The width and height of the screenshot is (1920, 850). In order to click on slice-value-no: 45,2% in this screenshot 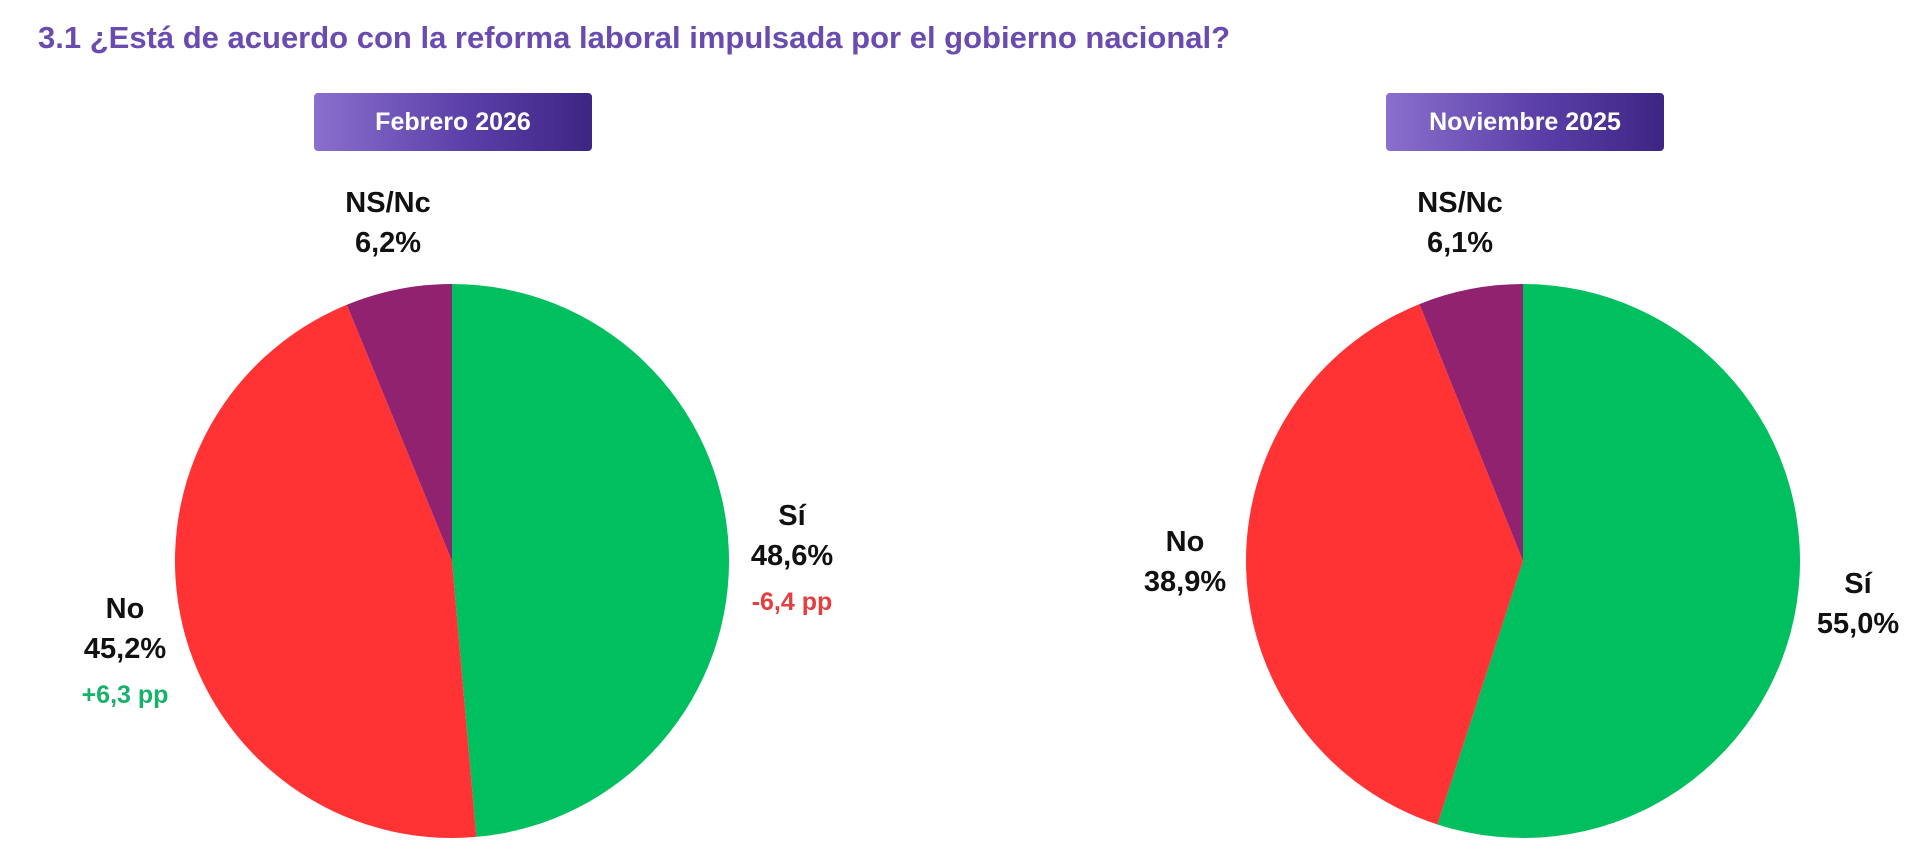, I will do `click(125, 649)`.